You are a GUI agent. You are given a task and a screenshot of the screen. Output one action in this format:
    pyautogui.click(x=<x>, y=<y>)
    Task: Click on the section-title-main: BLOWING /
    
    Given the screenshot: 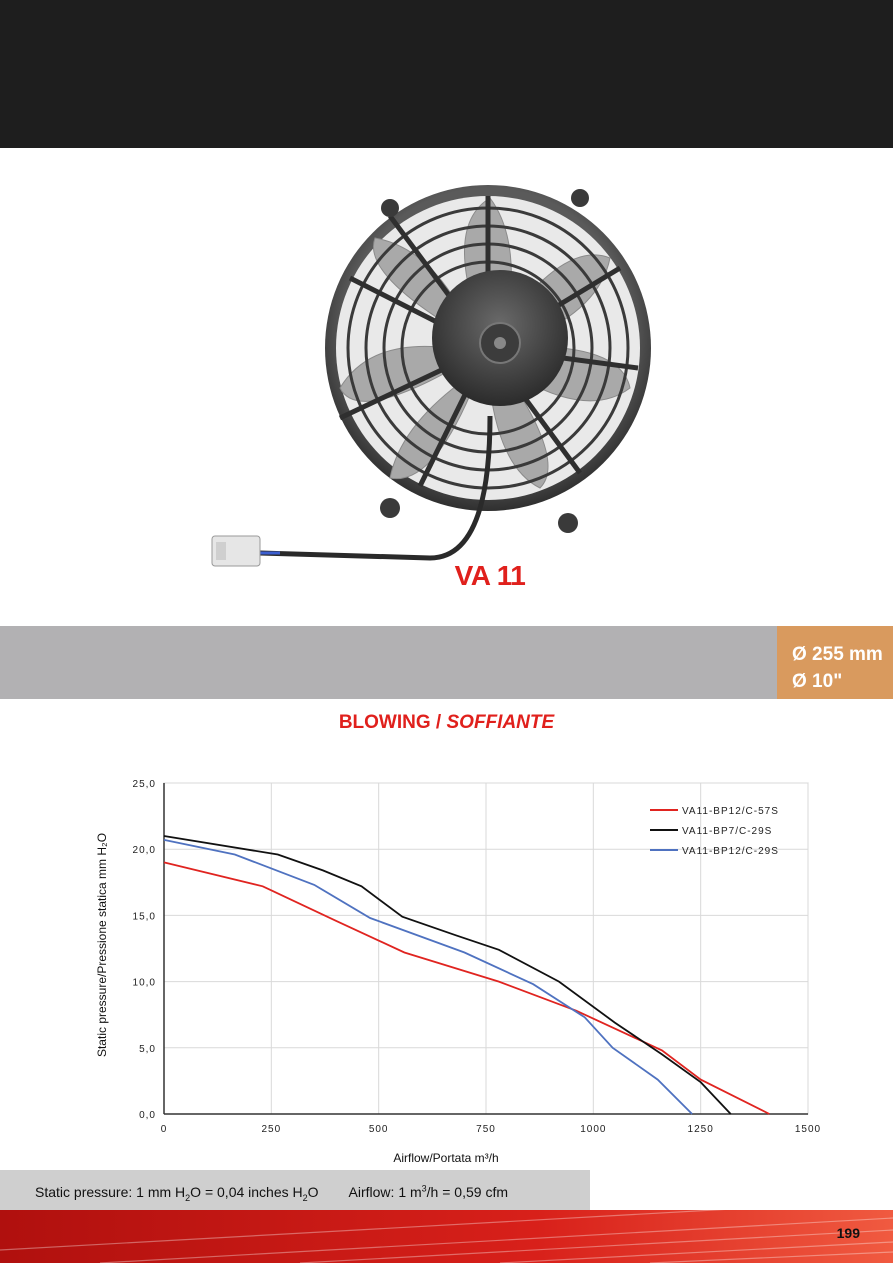 What is the action you would take?
    pyautogui.click(x=390, y=722)
    